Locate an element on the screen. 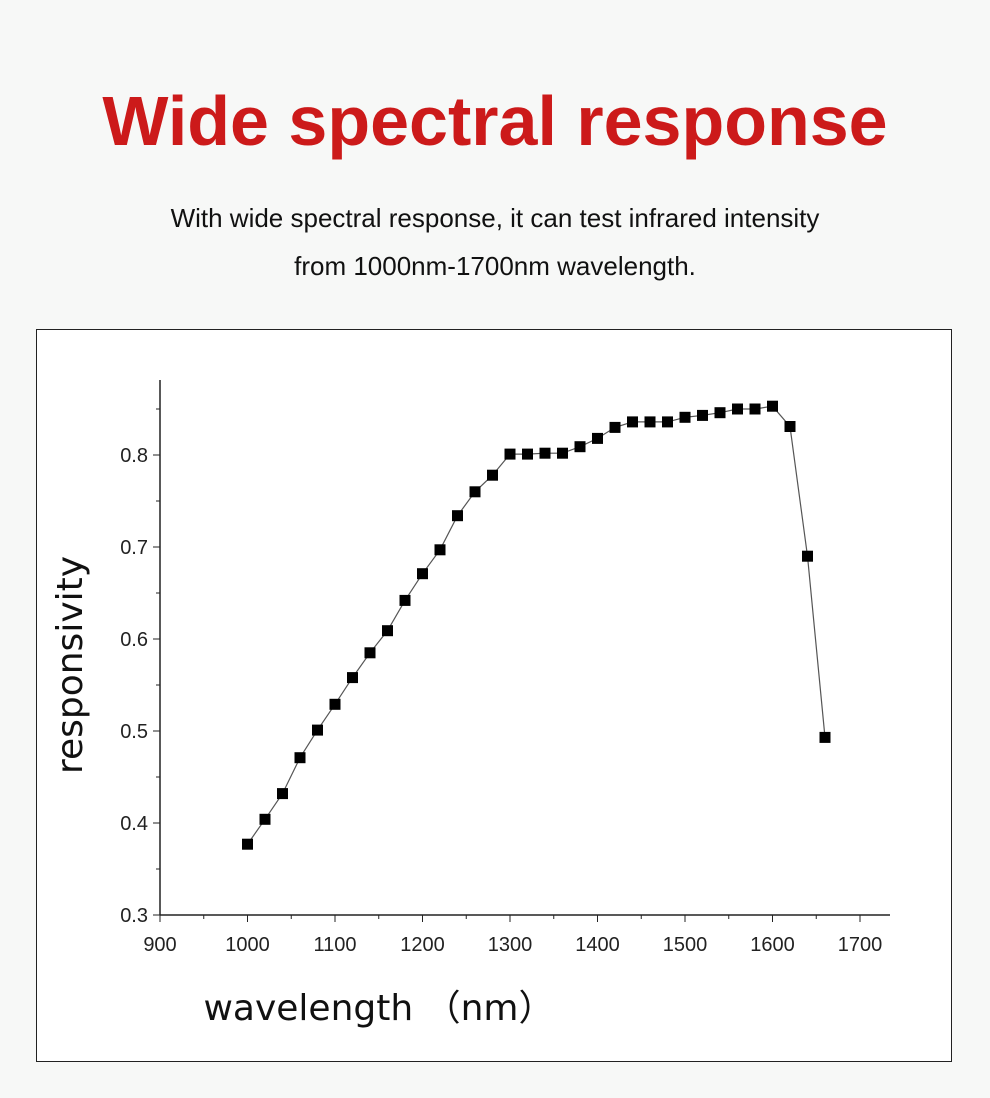 This screenshot has height=1098, width=990. x-tick-label: 1600 is located at coordinates (772, 945).